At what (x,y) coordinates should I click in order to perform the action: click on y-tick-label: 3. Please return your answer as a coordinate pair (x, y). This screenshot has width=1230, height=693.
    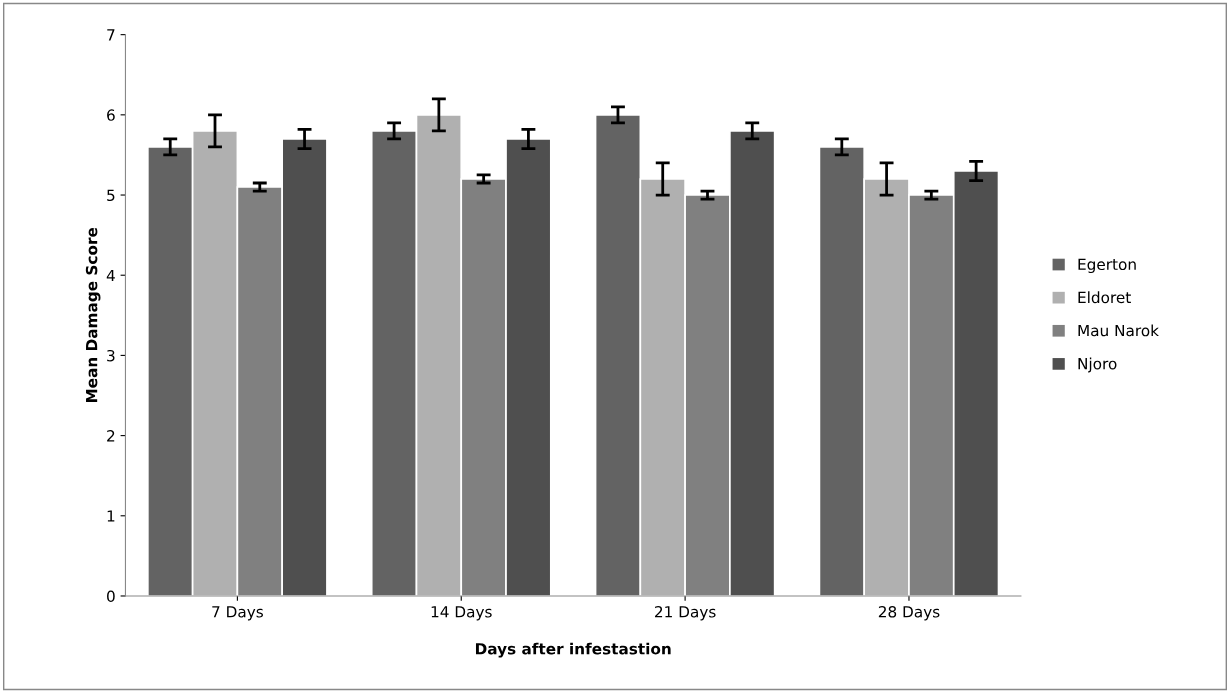
    Looking at the image, I should click on (111, 355).